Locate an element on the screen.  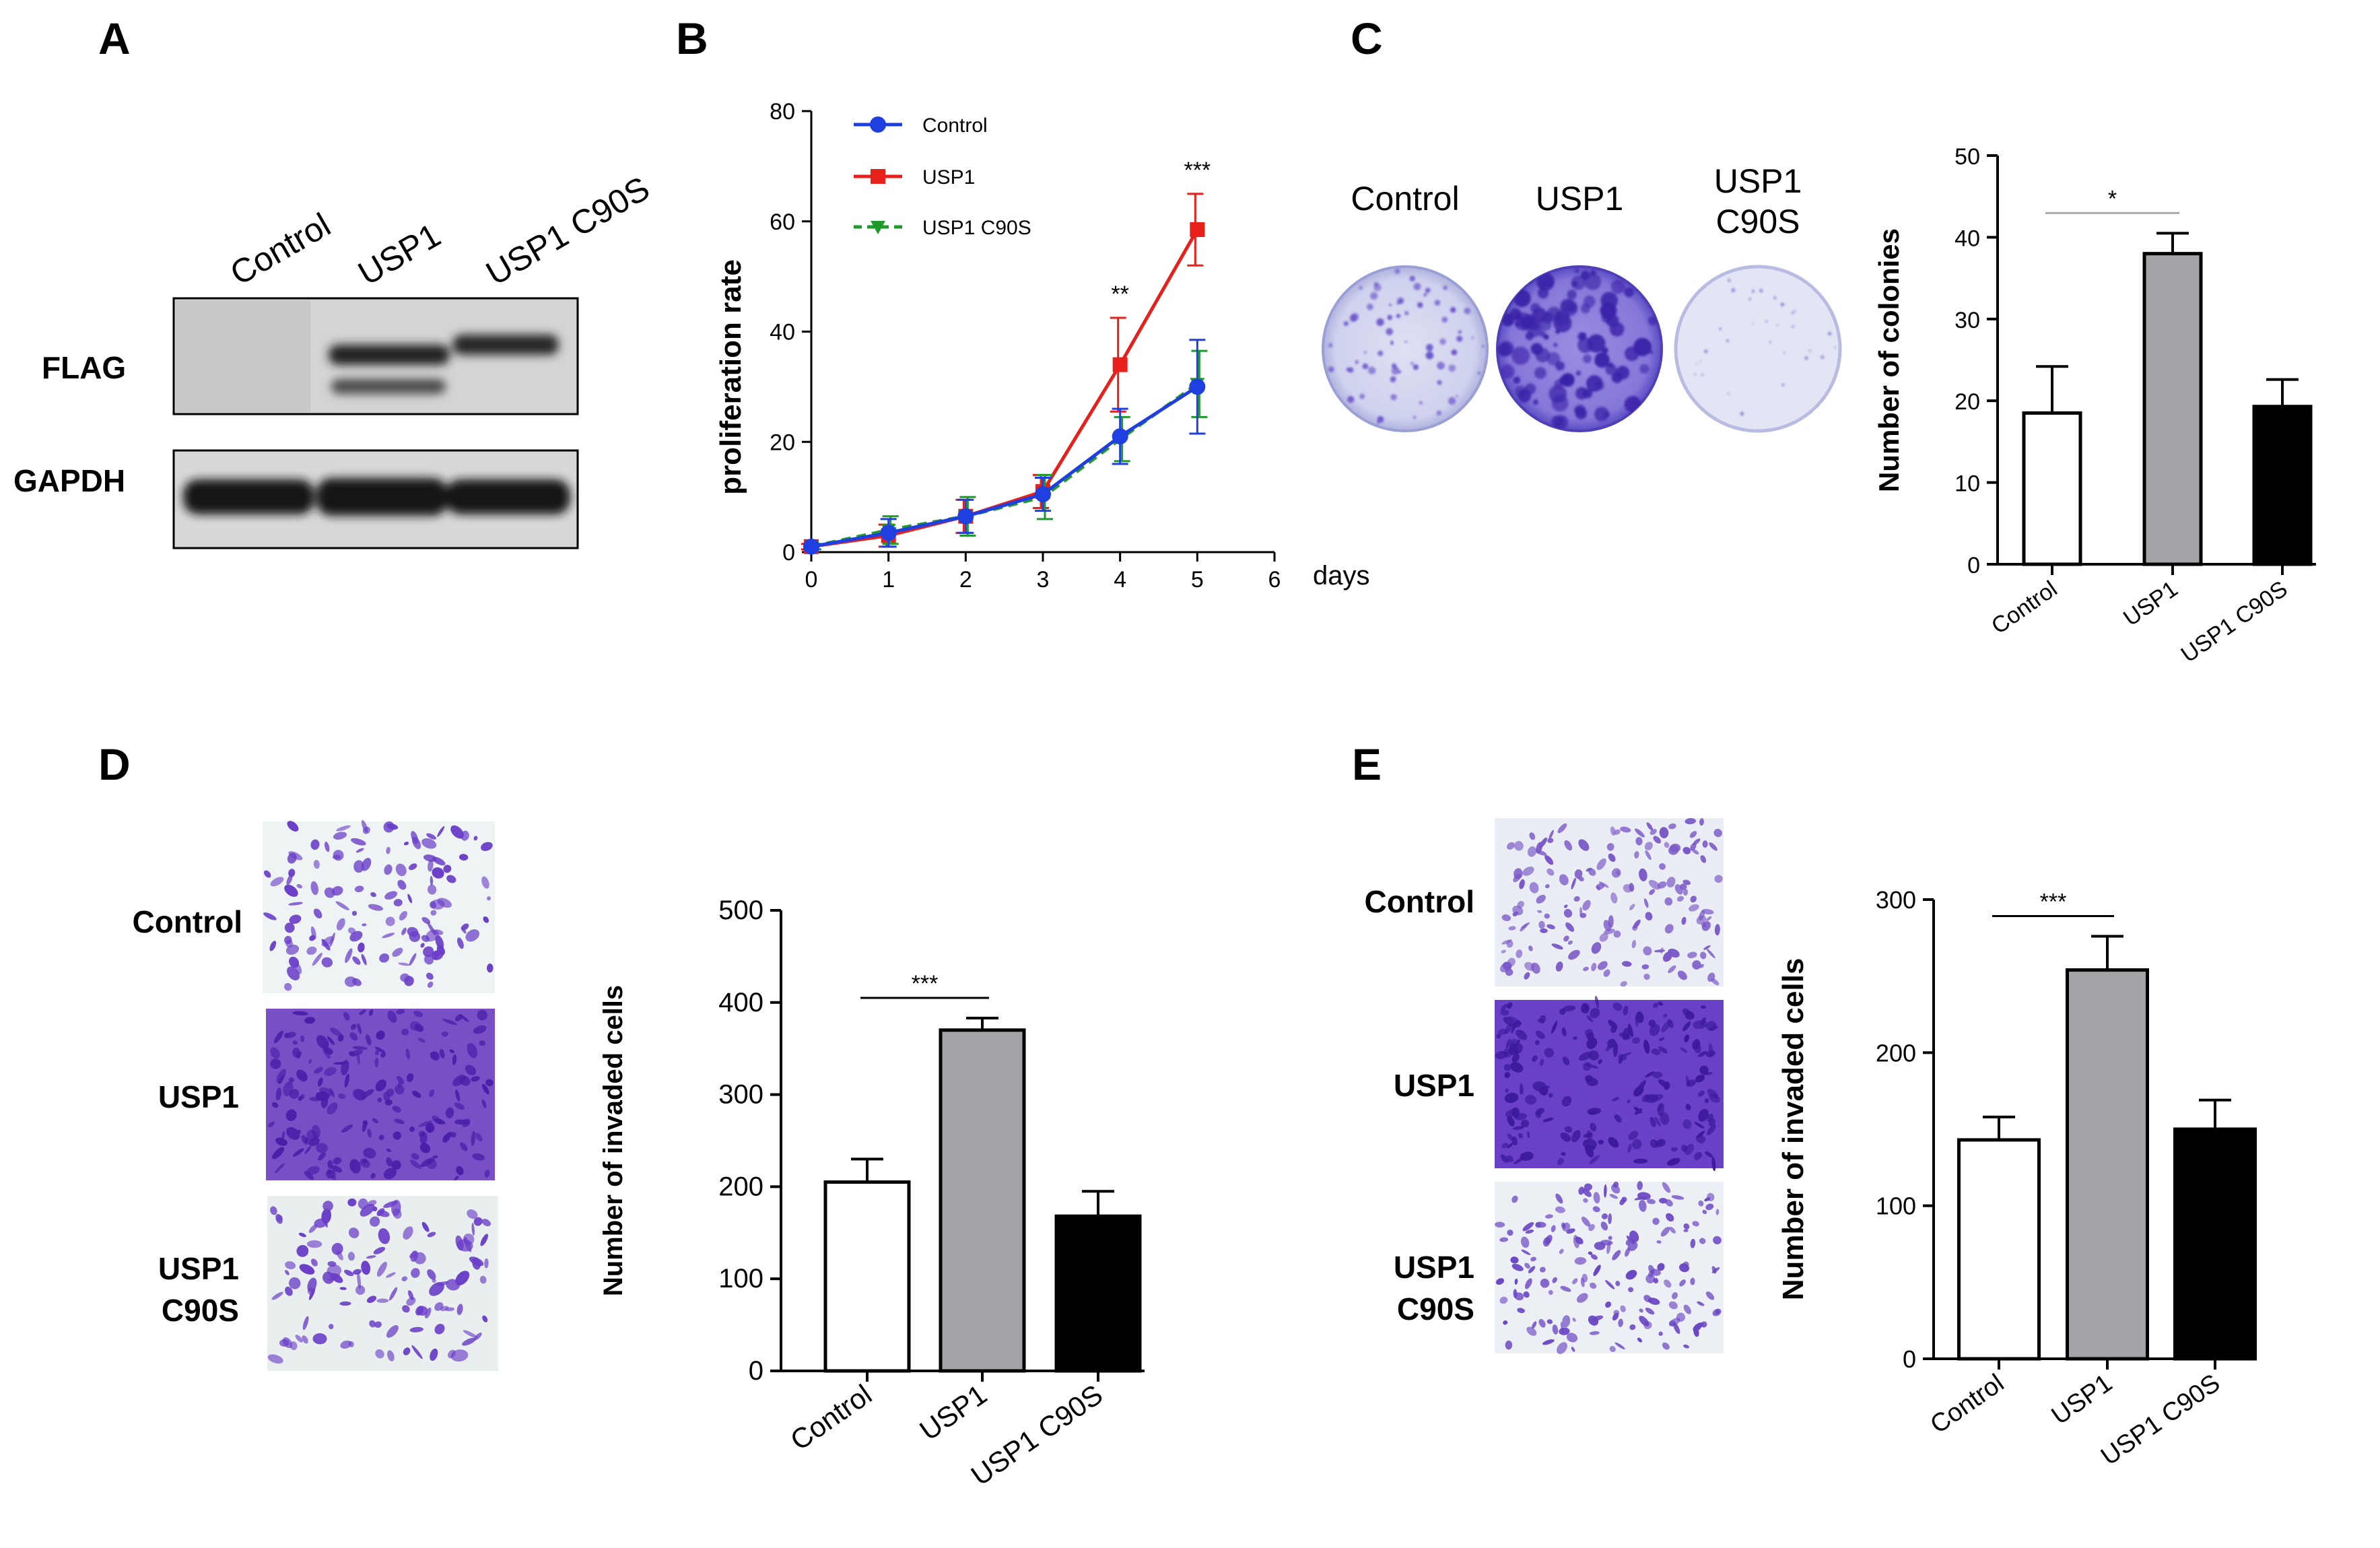
bar-usp1-c90s is located at coordinates (2282, 486).